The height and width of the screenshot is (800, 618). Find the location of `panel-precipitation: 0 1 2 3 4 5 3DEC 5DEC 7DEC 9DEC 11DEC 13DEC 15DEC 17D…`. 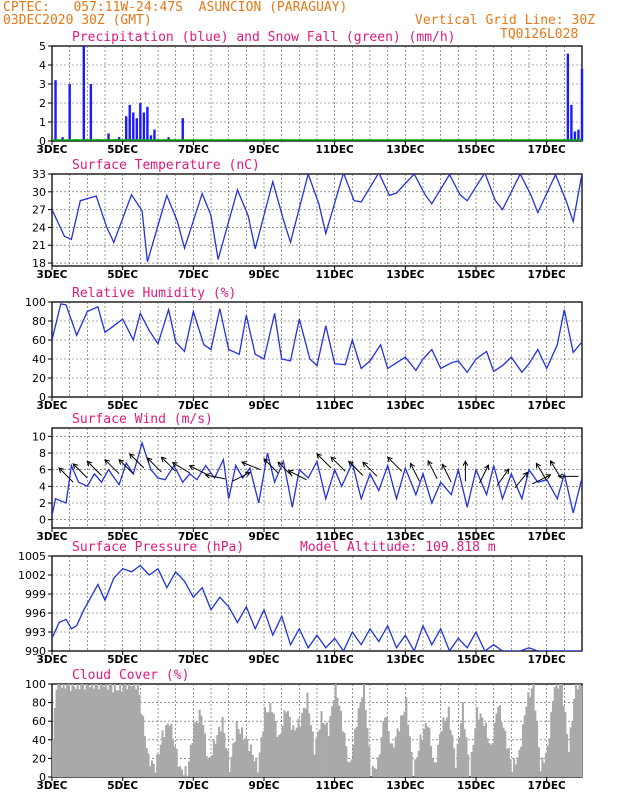

panel-precipitation: 0 1 2 3 4 5 3DEC 5DEC 7DEC 9DEC 11DEC 13DEC 15DEC 17D… is located at coordinates (310, 93).